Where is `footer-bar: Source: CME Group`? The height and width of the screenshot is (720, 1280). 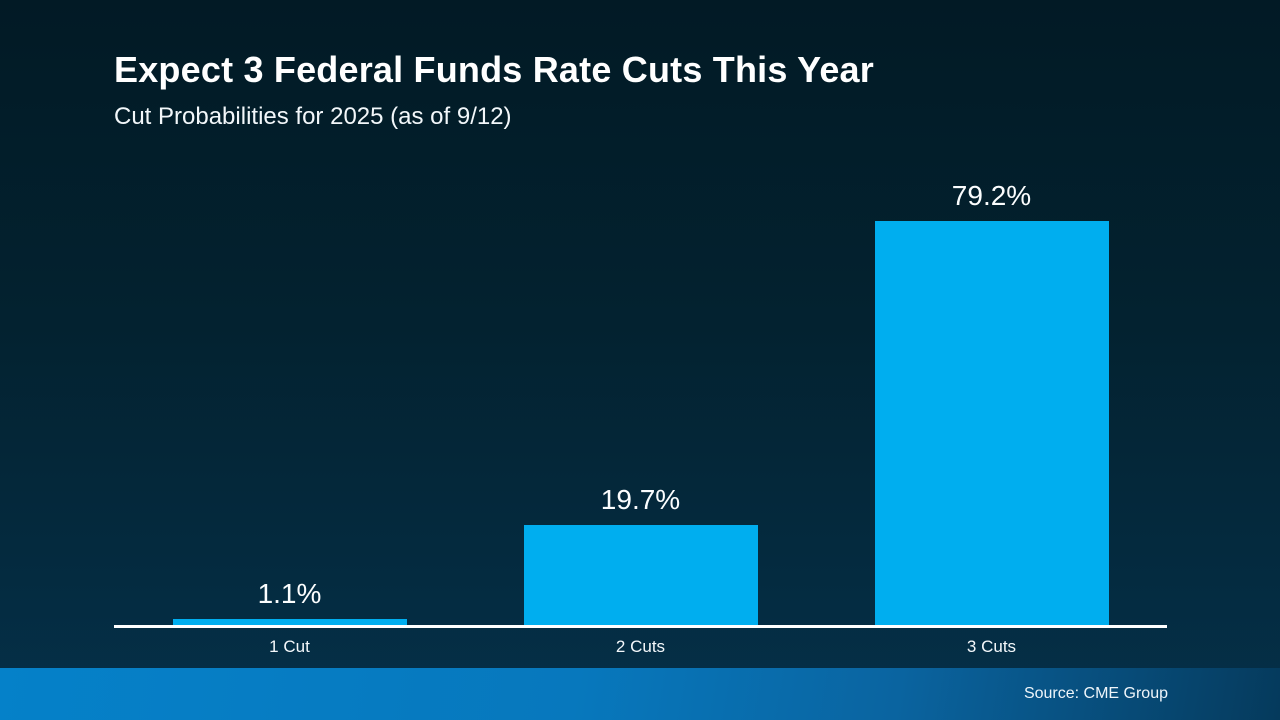 footer-bar: Source: CME Group is located at coordinates (640, 694).